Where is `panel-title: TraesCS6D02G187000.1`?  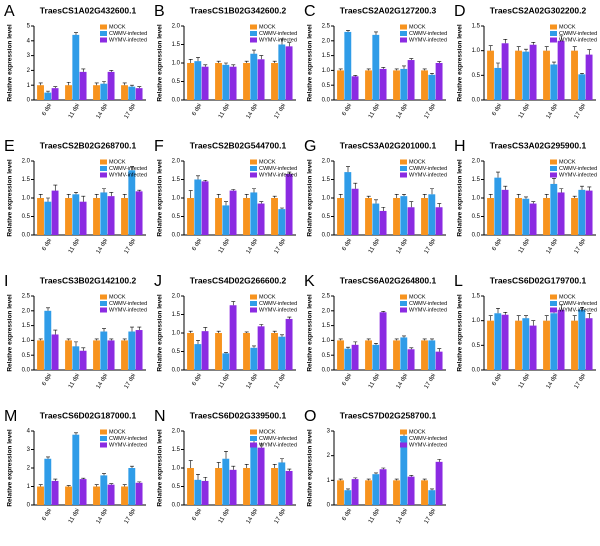
panel-title: TraesCS6D02G187000.1 is located at coordinates (88, 415).